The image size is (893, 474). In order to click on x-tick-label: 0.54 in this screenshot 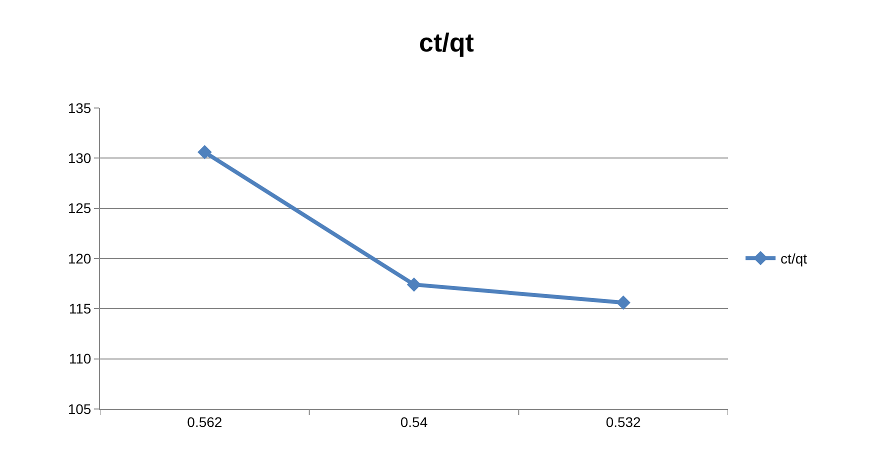, I will do `click(414, 422)`.